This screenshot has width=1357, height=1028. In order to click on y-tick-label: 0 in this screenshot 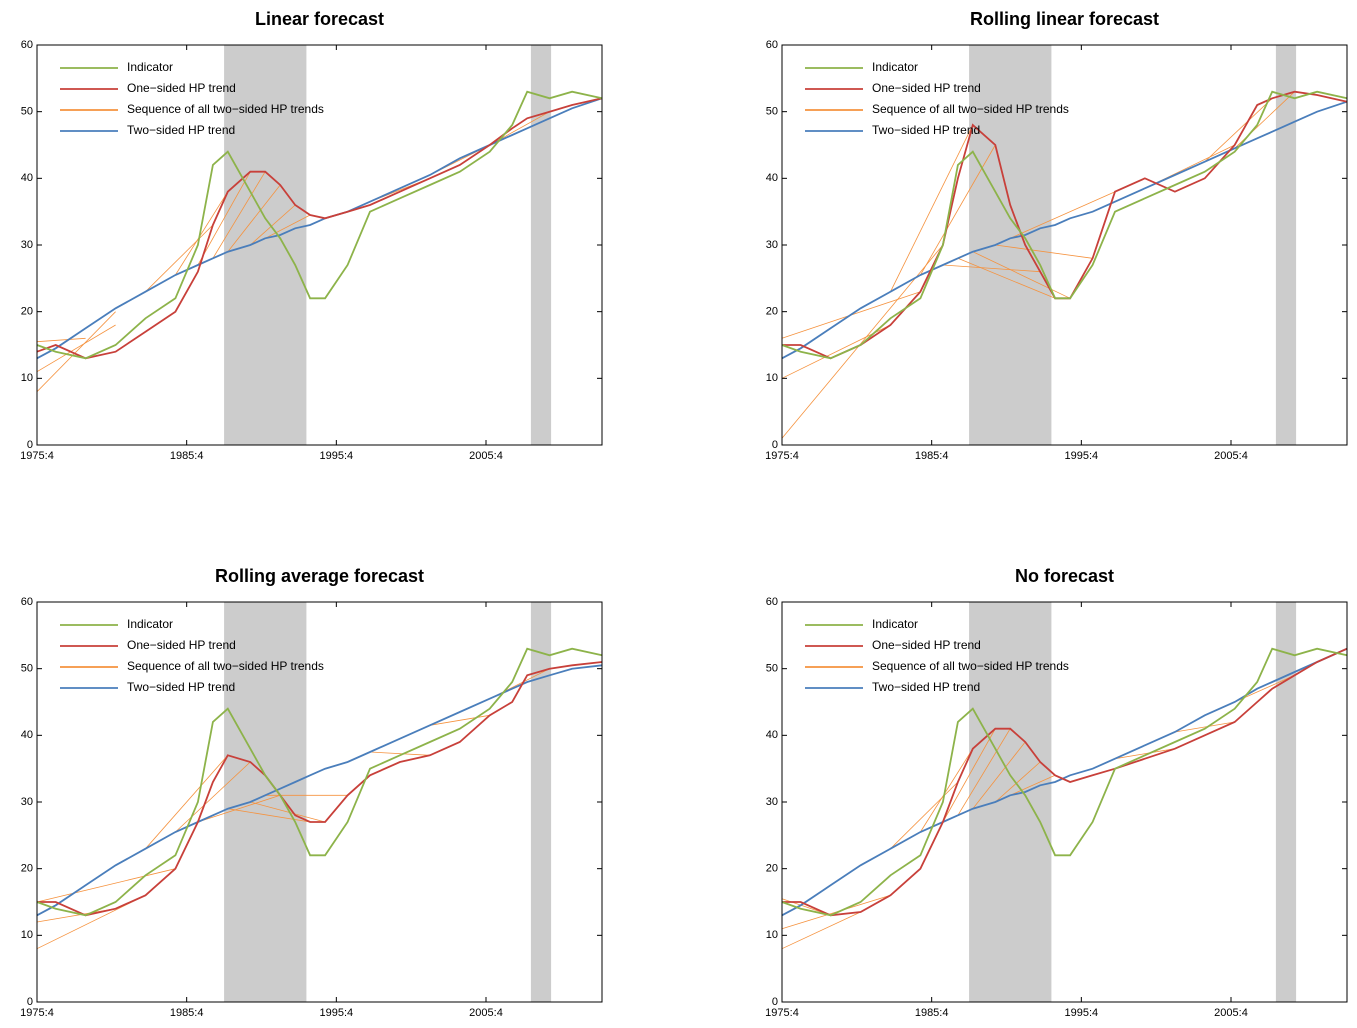, I will do `click(30, 445)`.